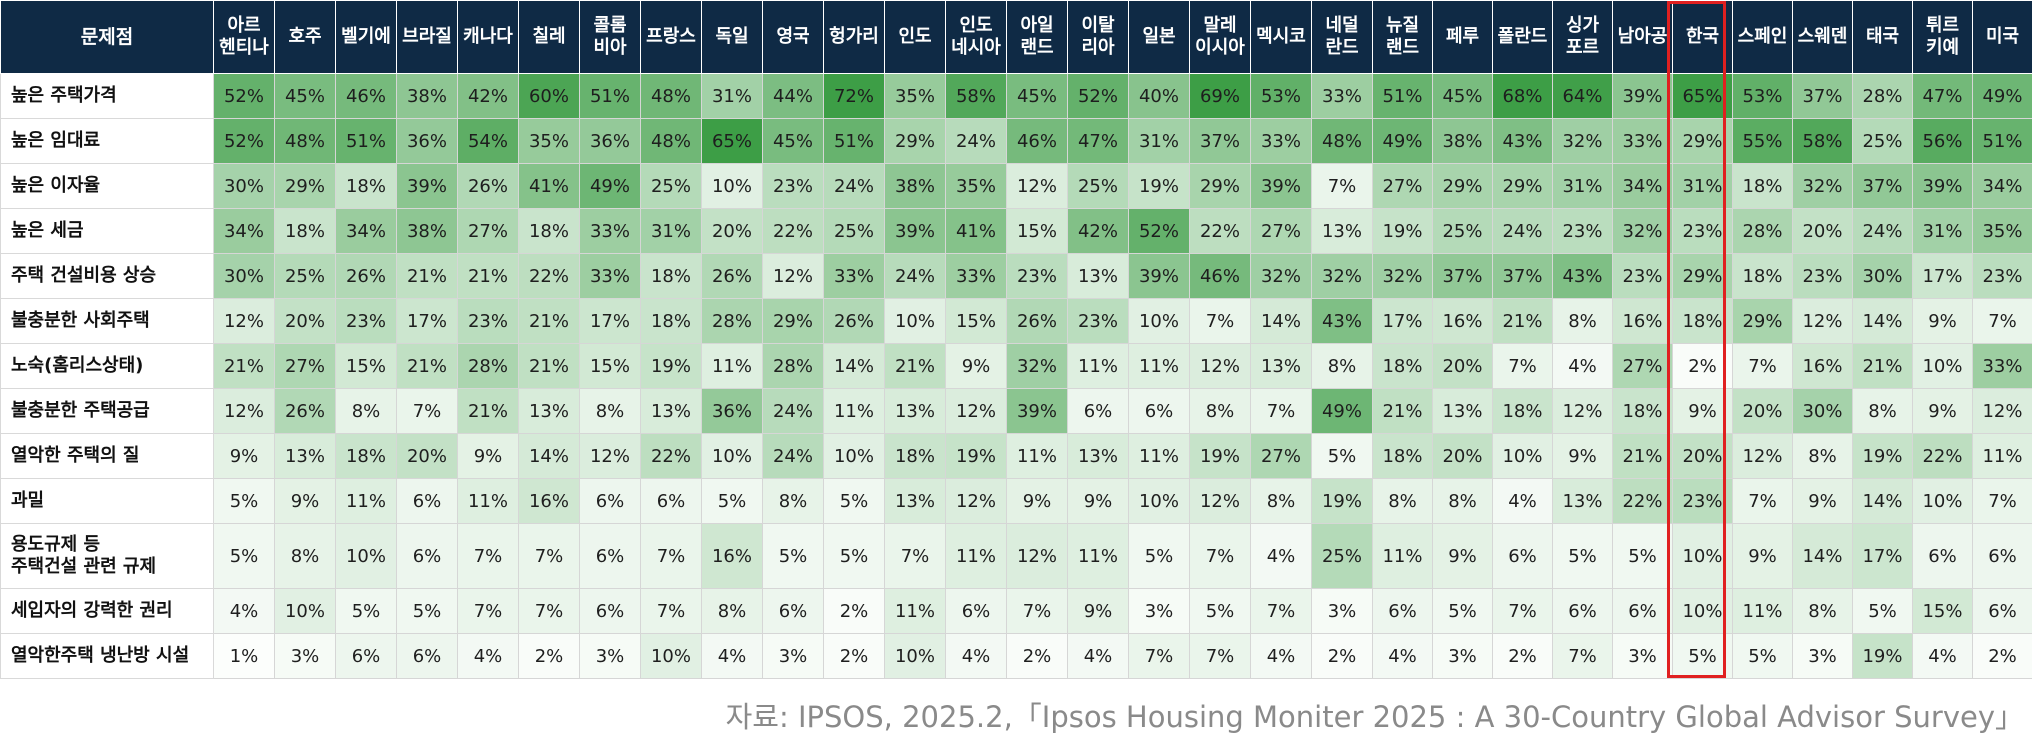  What do you see at coordinates (732, 556) in the screenshot?
I see `heatmap-cell: 16%` at bounding box center [732, 556].